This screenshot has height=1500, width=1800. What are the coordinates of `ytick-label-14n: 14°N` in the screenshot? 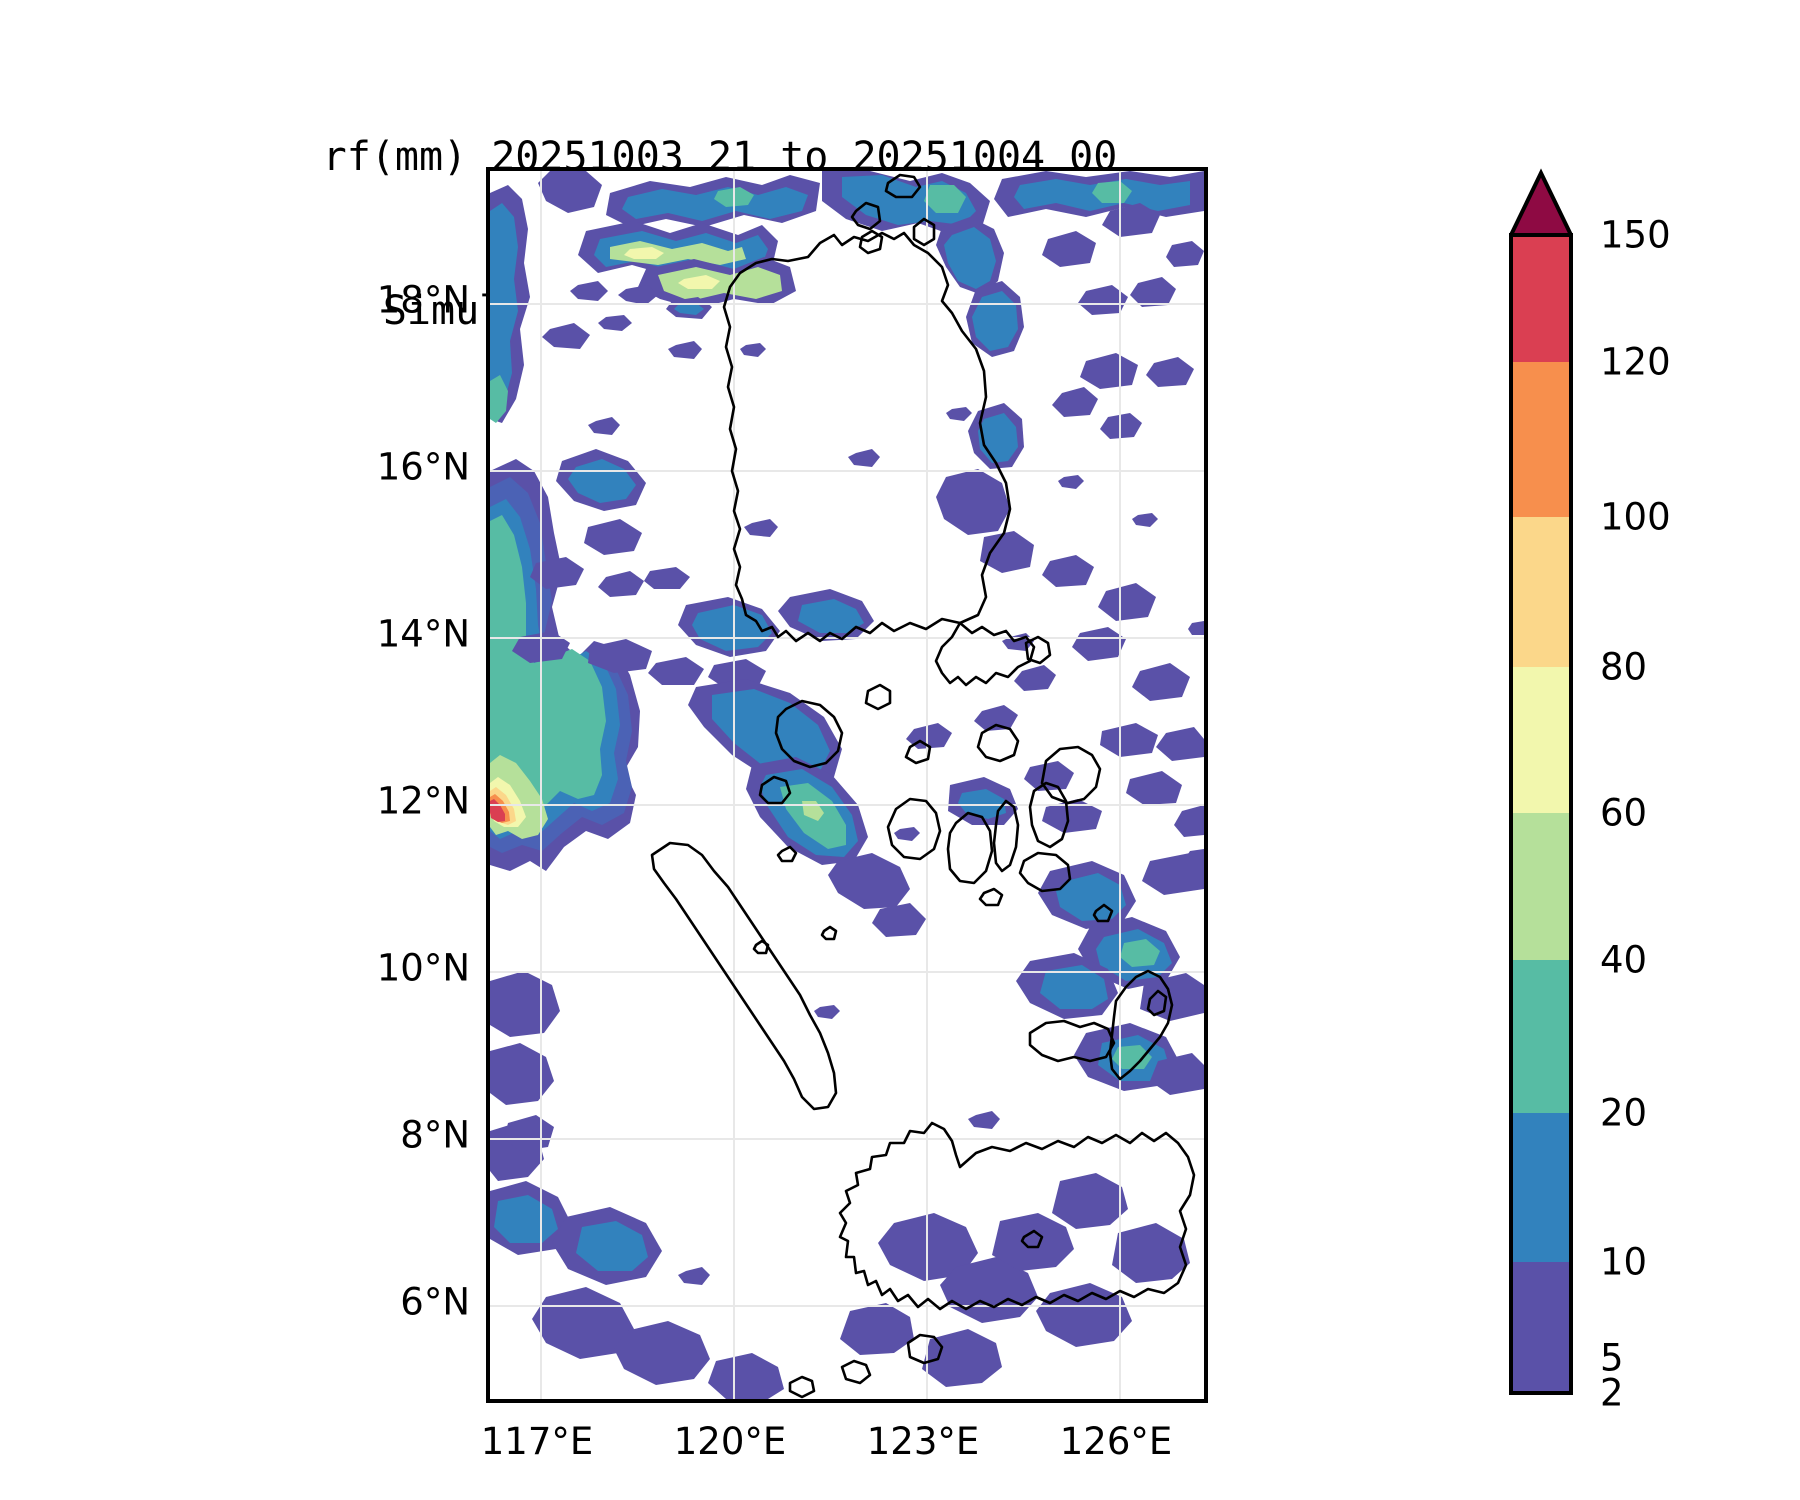 It's located at (423, 634).